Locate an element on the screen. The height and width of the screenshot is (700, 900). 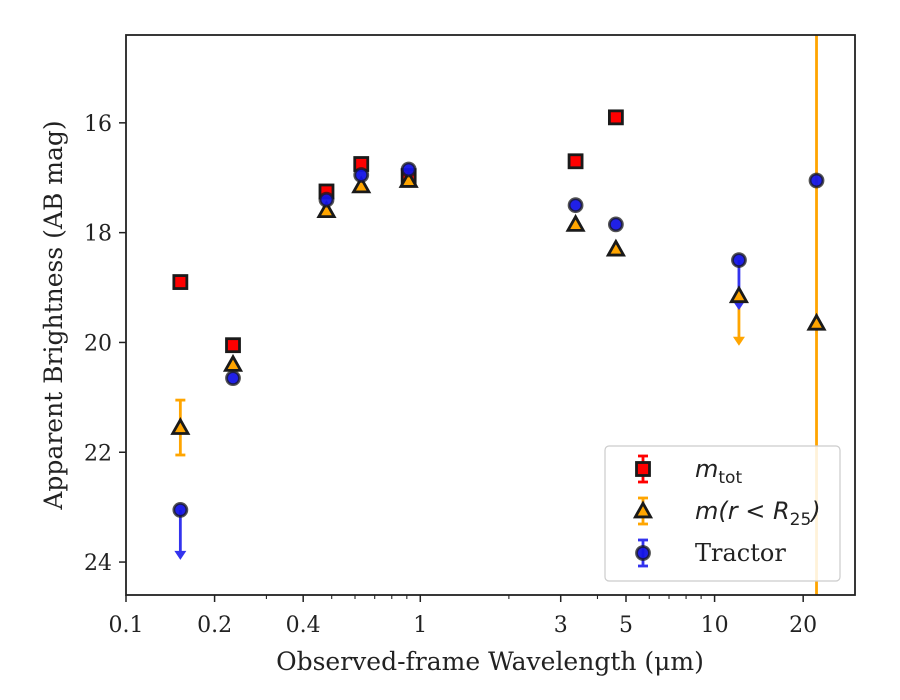
y-tick-label: 18 is located at coordinates (98, 234).